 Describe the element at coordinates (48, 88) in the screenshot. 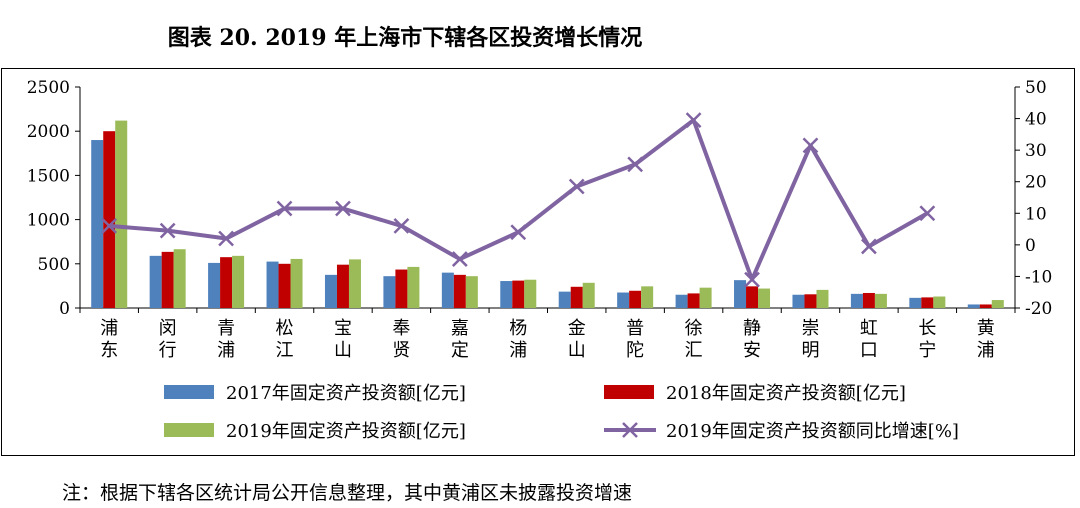

I see `left-tick-label: 2500` at that location.